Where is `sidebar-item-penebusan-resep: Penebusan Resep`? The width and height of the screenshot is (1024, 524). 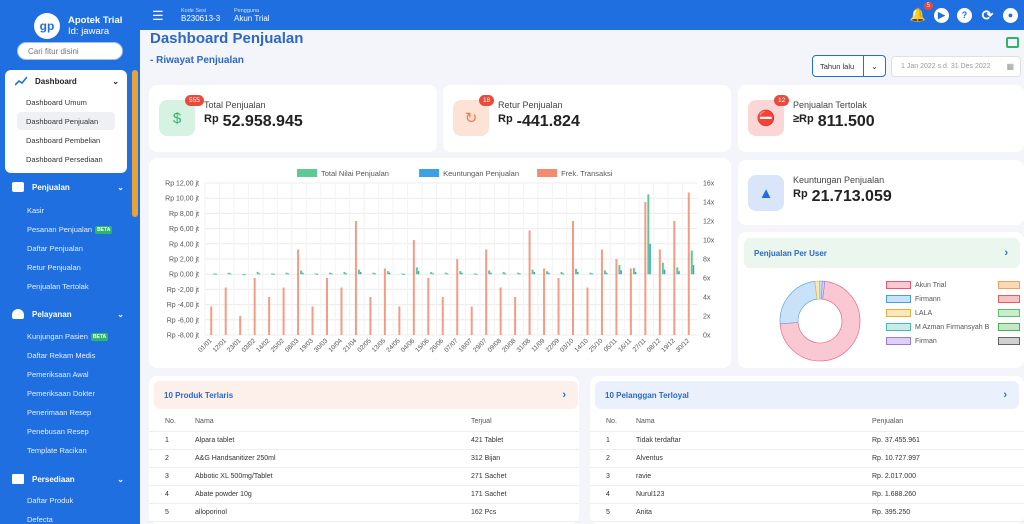
sidebar-item-penebusan-resep: Penebusan Resep is located at coordinates (58, 431).